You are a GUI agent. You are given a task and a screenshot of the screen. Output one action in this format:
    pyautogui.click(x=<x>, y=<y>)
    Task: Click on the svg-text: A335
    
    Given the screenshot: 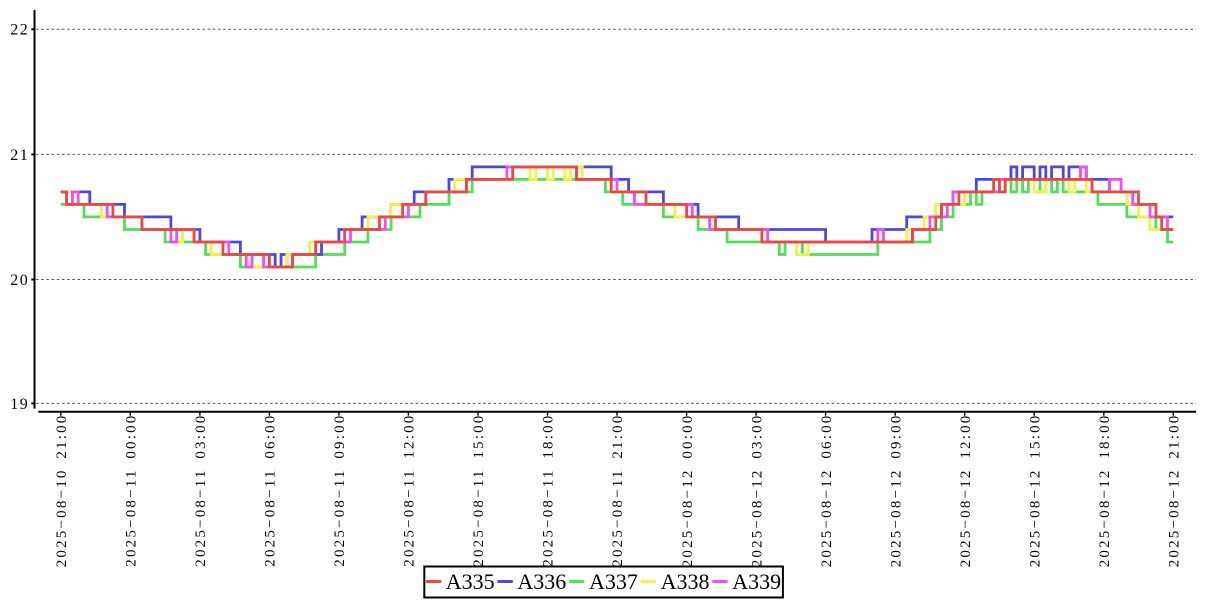 What is the action you would take?
    pyautogui.click(x=470, y=581)
    